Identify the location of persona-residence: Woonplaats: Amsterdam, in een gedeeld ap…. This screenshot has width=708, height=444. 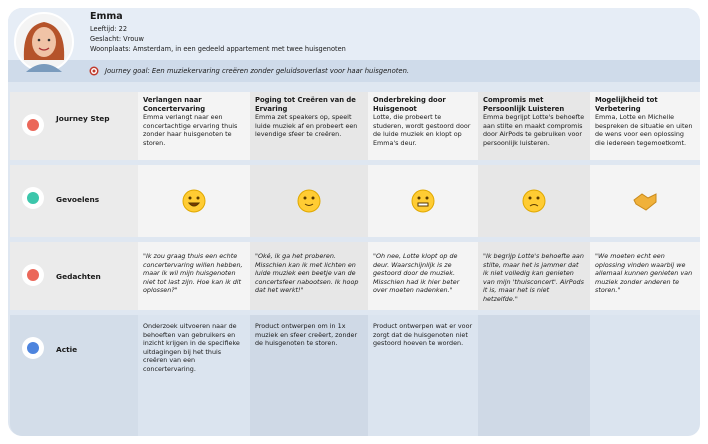
(218, 49).